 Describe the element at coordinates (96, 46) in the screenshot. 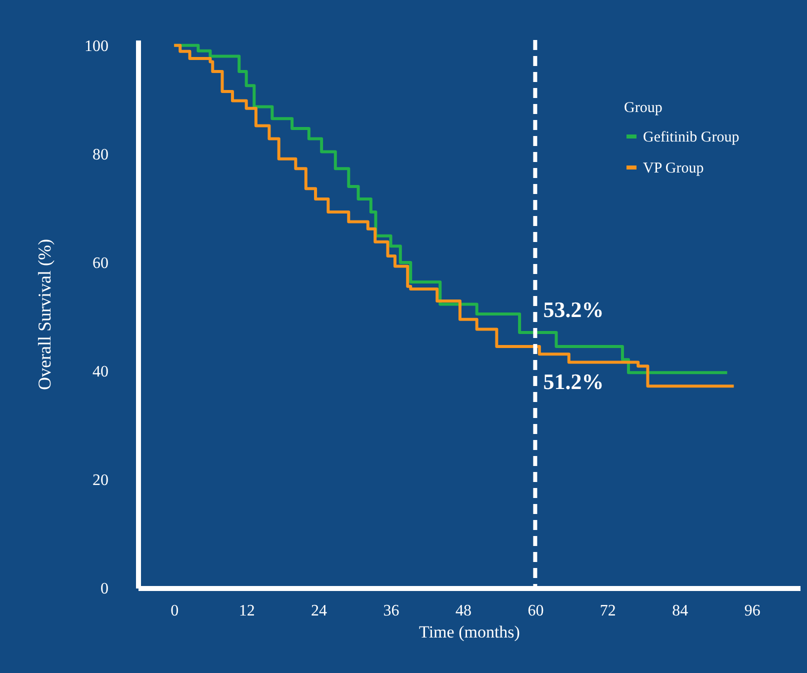

I see `y-tick-label: 100` at that location.